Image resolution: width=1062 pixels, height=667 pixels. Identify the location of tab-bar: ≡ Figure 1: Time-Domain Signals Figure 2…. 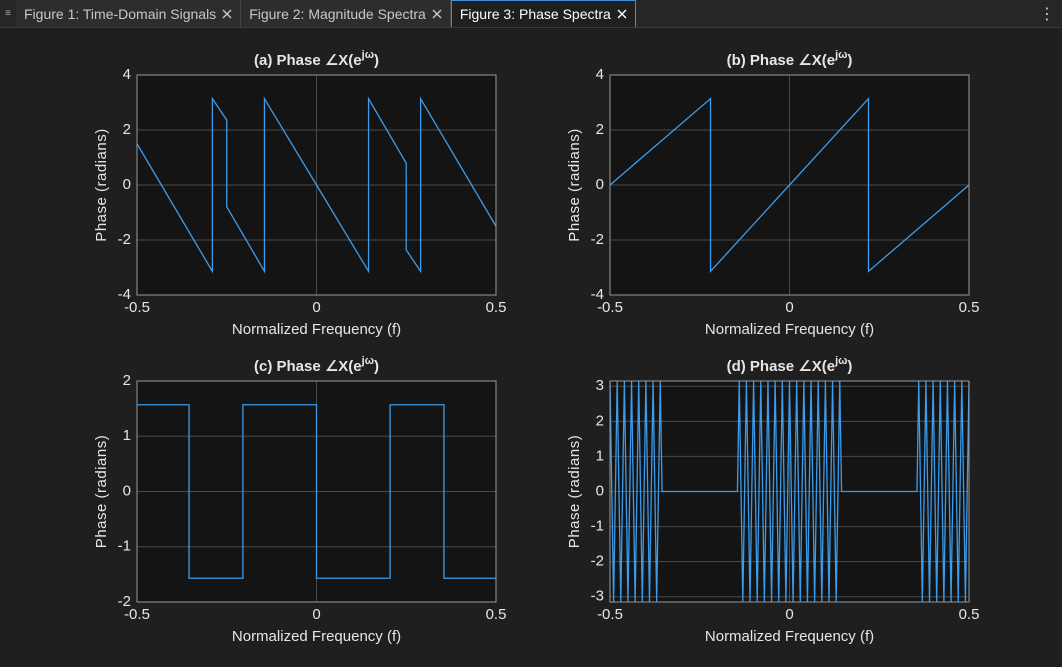
(531, 14).